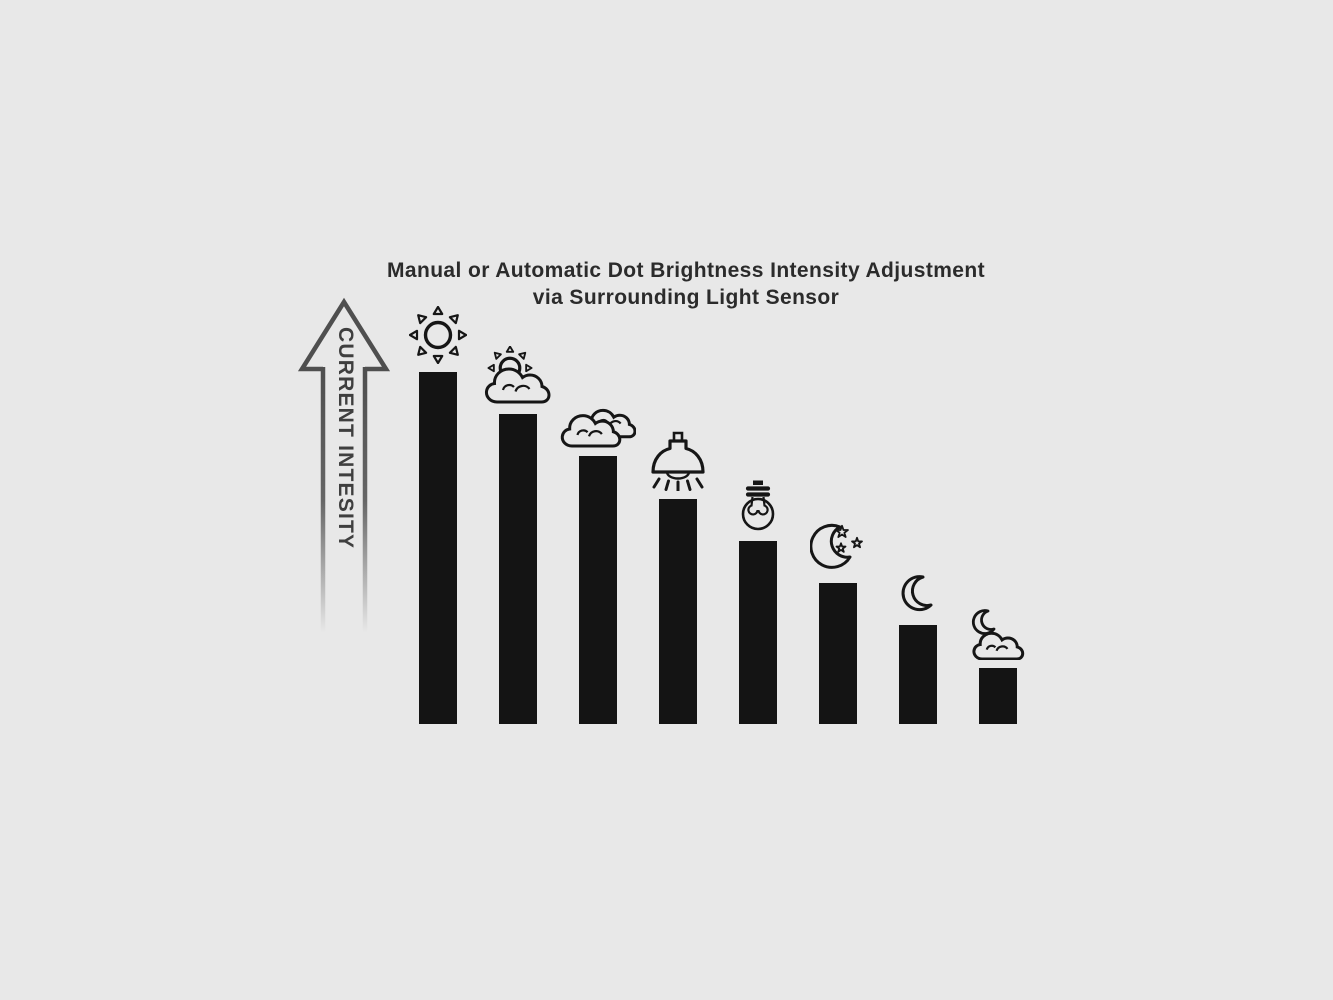  What do you see at coordinates (758, 505) in the screenshot?
I see `light-bulb-icon` at bounding box center [758, 505].